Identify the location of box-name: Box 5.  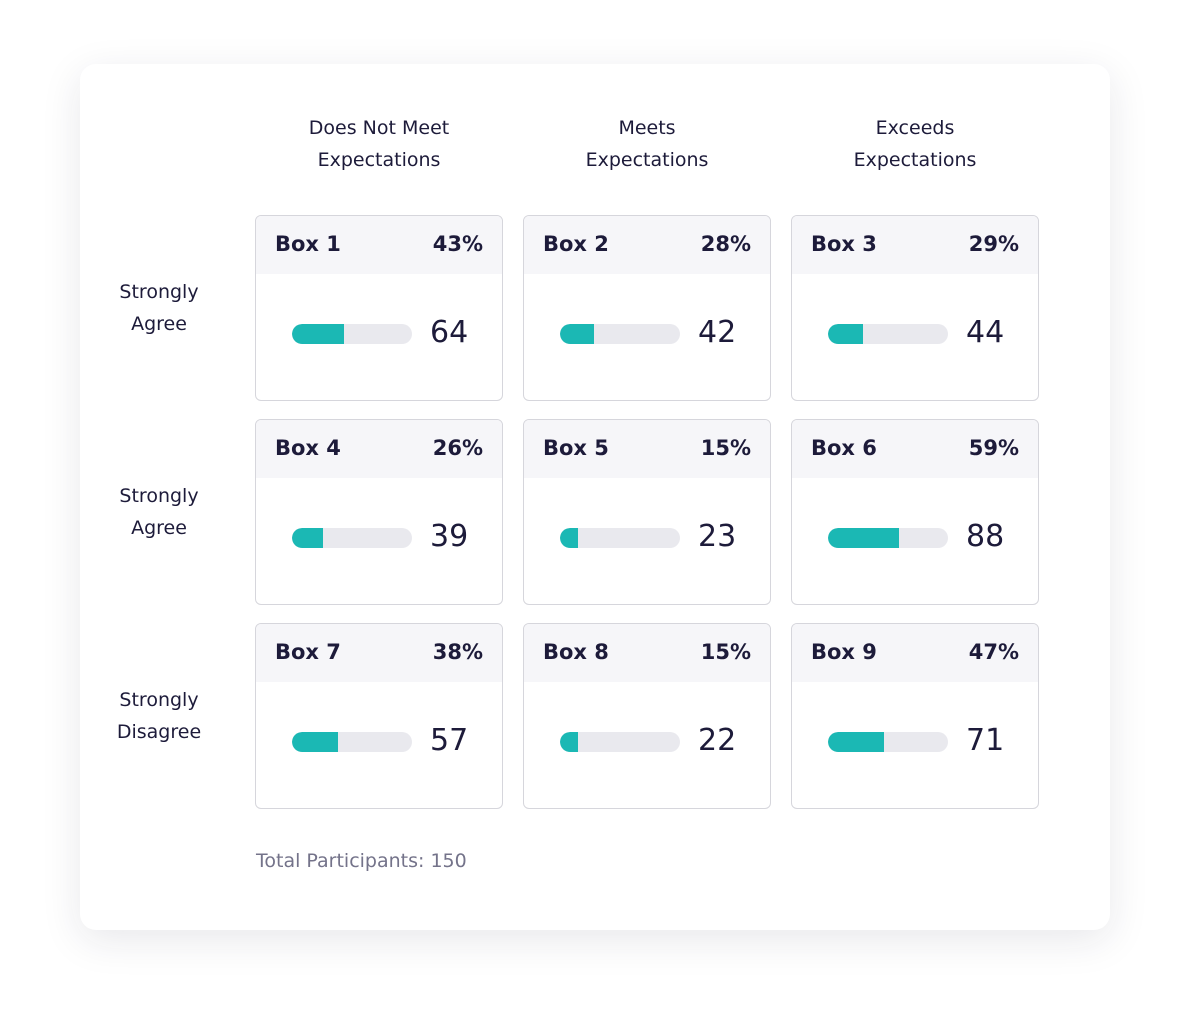
(576, 448).